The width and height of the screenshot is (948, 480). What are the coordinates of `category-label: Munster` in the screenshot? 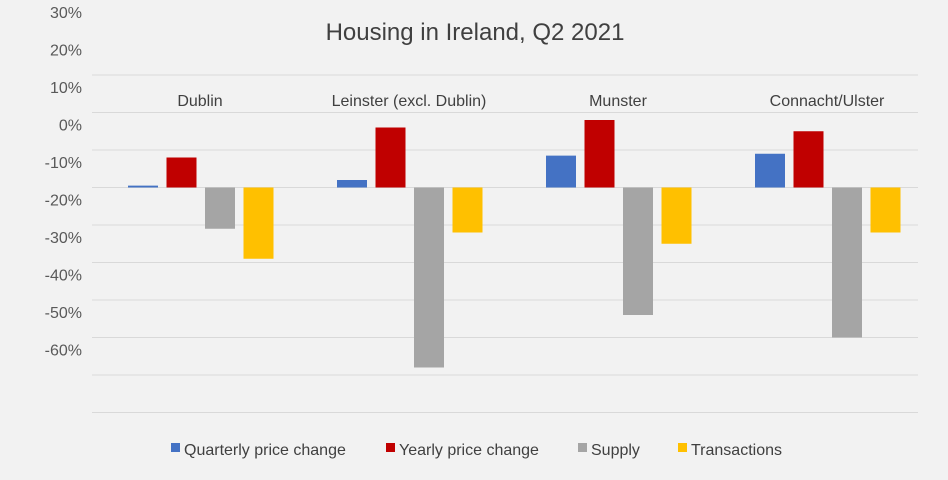 It's located at (618, 101).